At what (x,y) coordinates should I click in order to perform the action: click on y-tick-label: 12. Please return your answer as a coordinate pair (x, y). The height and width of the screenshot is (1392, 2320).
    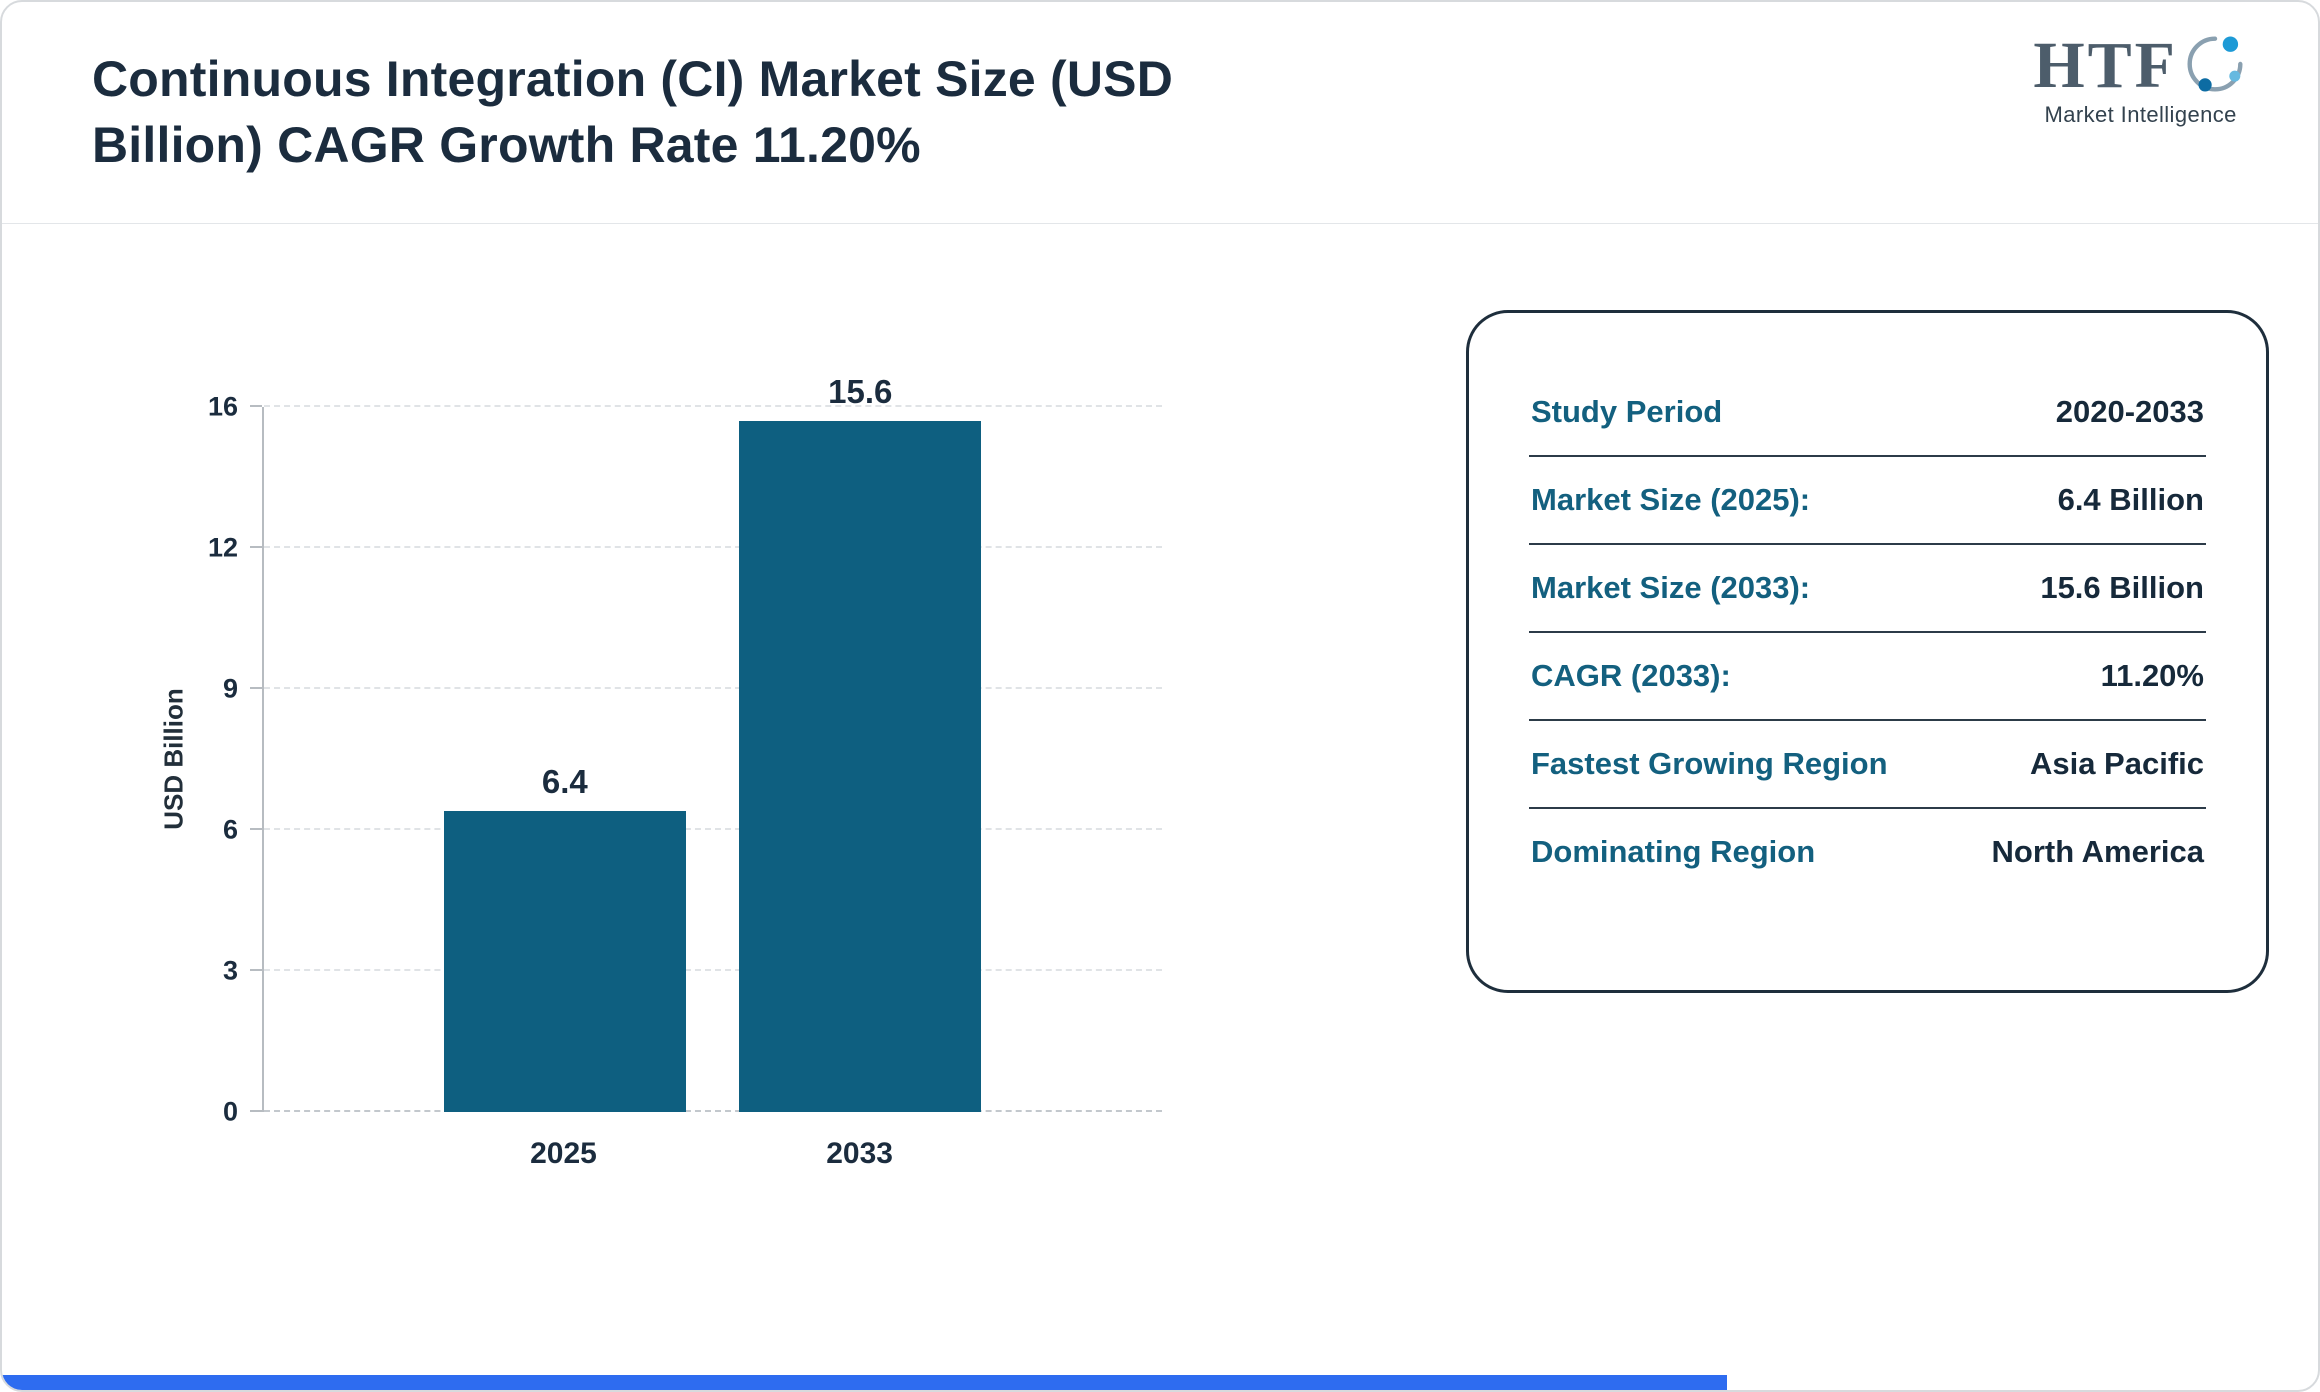
    Looking at the image, I should click on (222, 547).